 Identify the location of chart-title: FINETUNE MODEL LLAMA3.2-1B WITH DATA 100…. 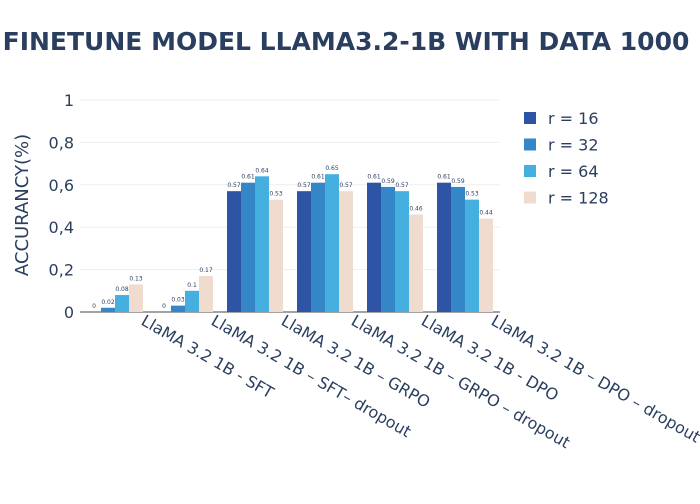
(346, 41).